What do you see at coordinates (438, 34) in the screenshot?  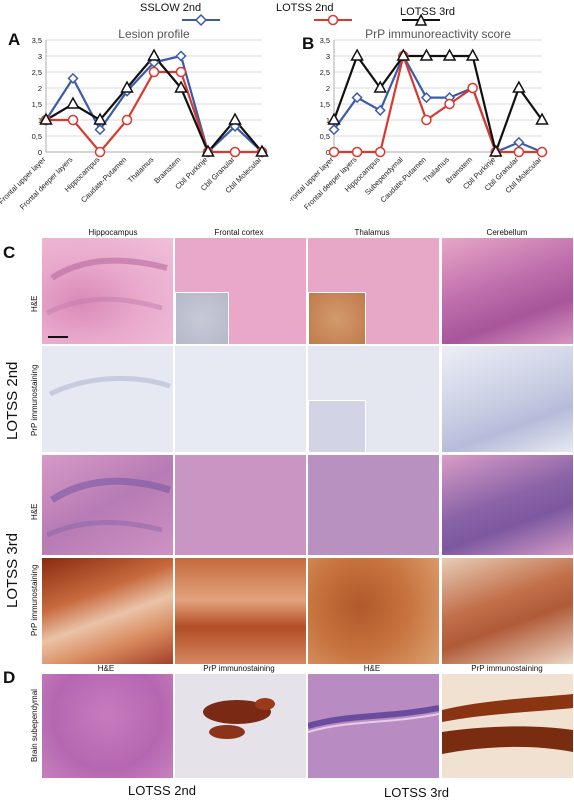 I see `chart-title: PrP immunoreactivity score` at bounding box center [438, 34].